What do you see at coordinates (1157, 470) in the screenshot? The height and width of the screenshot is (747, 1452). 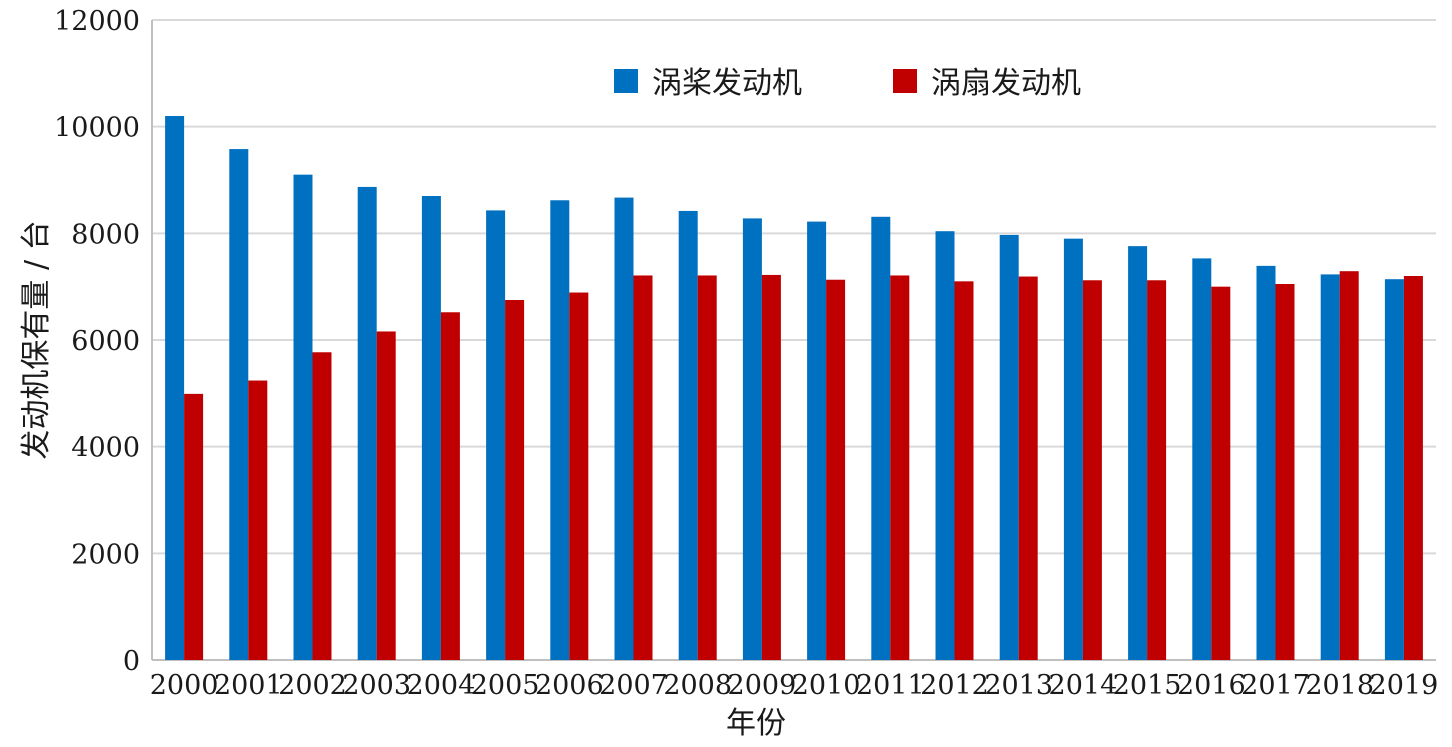 I see `bar-turbofan-2015` at bounding box center [1157, 470].